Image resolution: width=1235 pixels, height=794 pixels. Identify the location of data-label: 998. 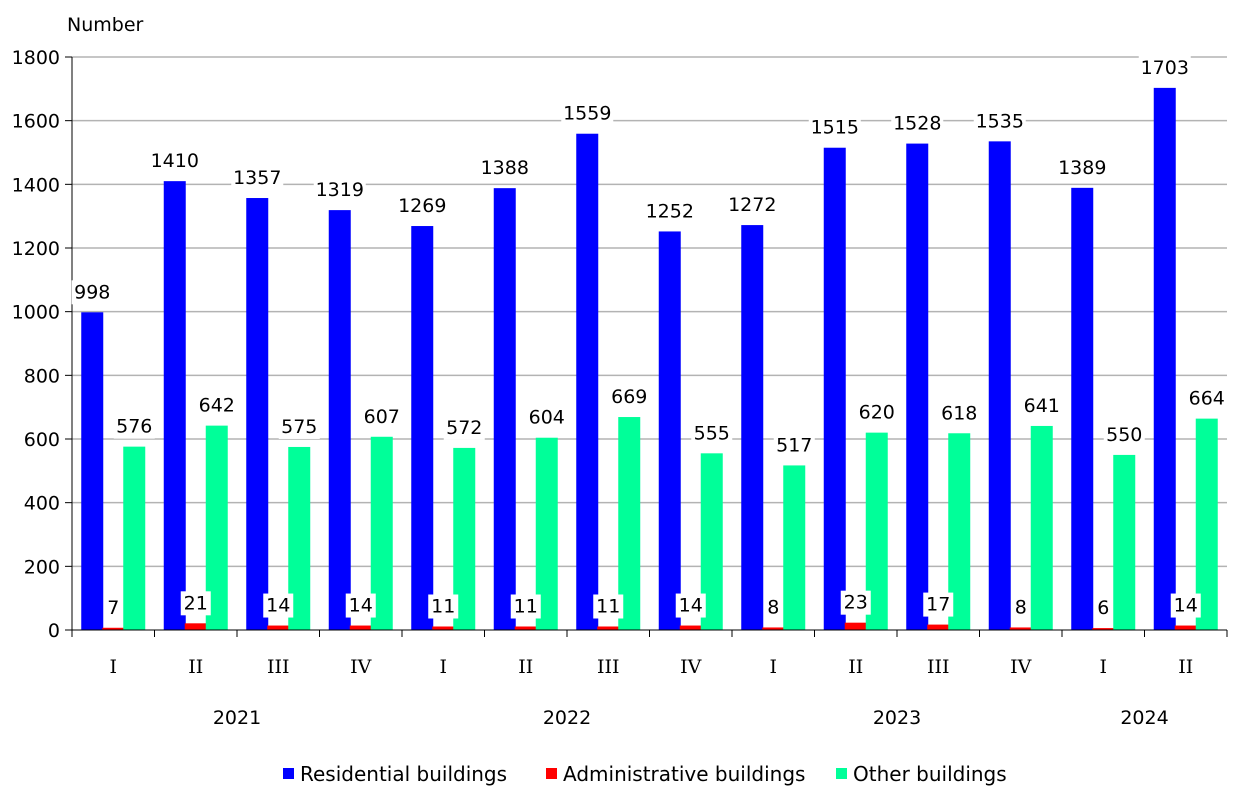
(92, 292).